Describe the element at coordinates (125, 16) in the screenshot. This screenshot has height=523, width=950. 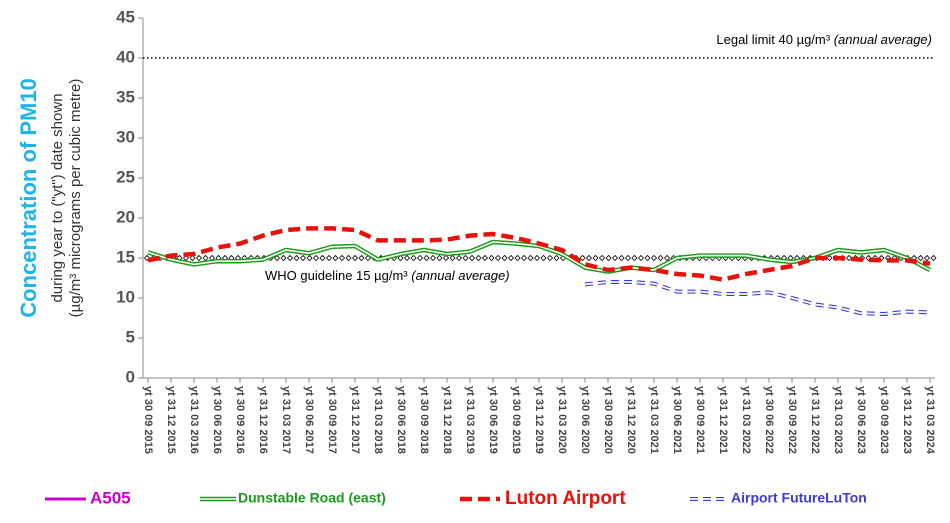
I see `y-tick-label: 45` at that location.